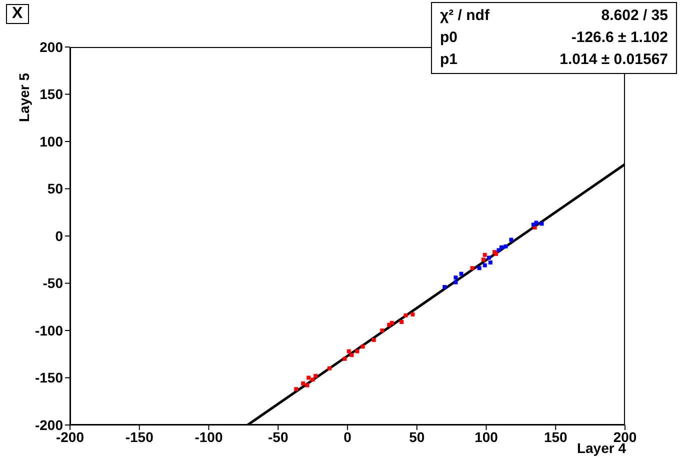  I want to click on y-tick-label: 150, so click(52, 94).